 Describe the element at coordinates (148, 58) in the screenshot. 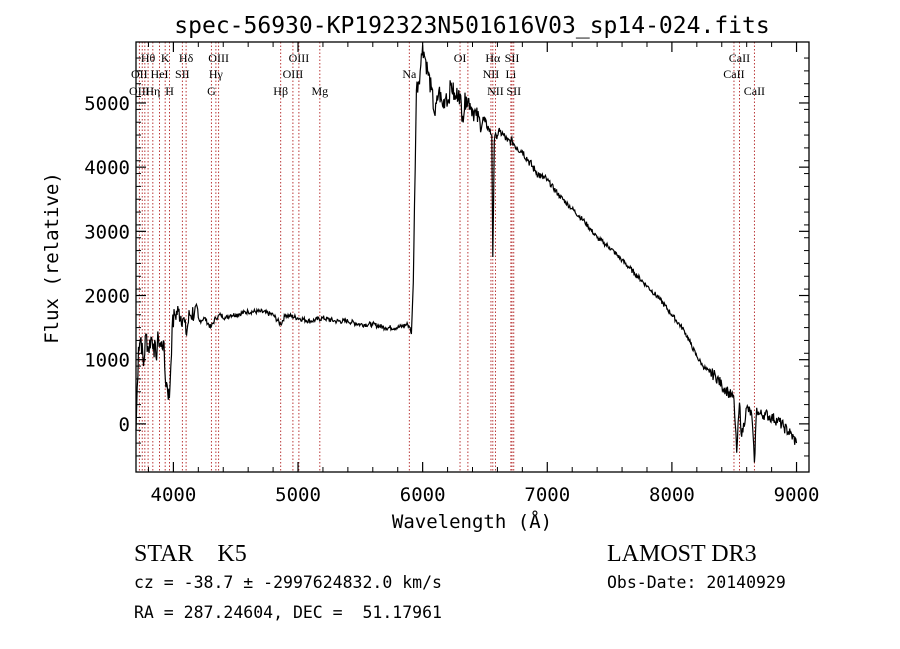

I see `line-label: Hθ` at that location.